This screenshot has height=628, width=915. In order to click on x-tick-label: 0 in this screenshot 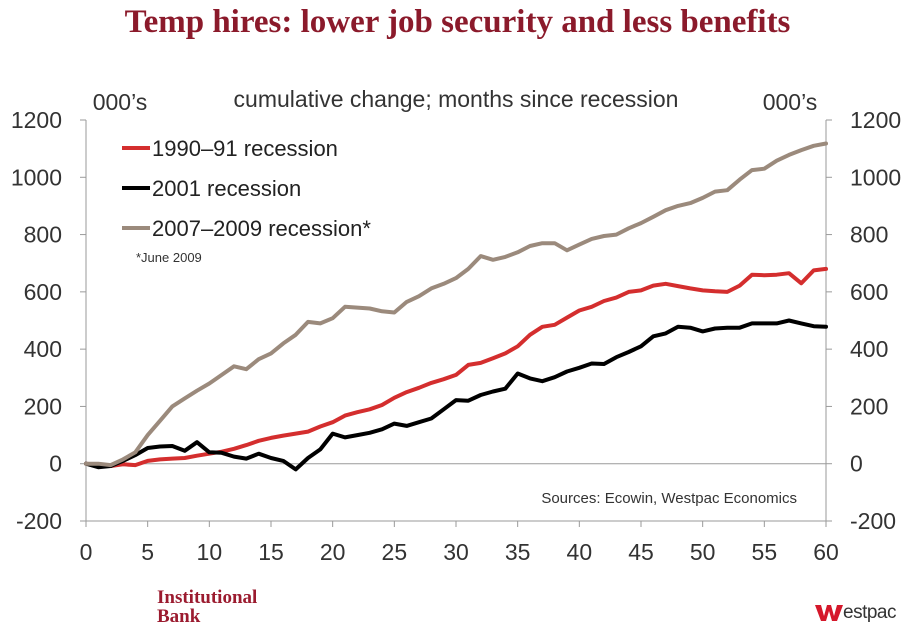, I will do `click(86, 552)`.